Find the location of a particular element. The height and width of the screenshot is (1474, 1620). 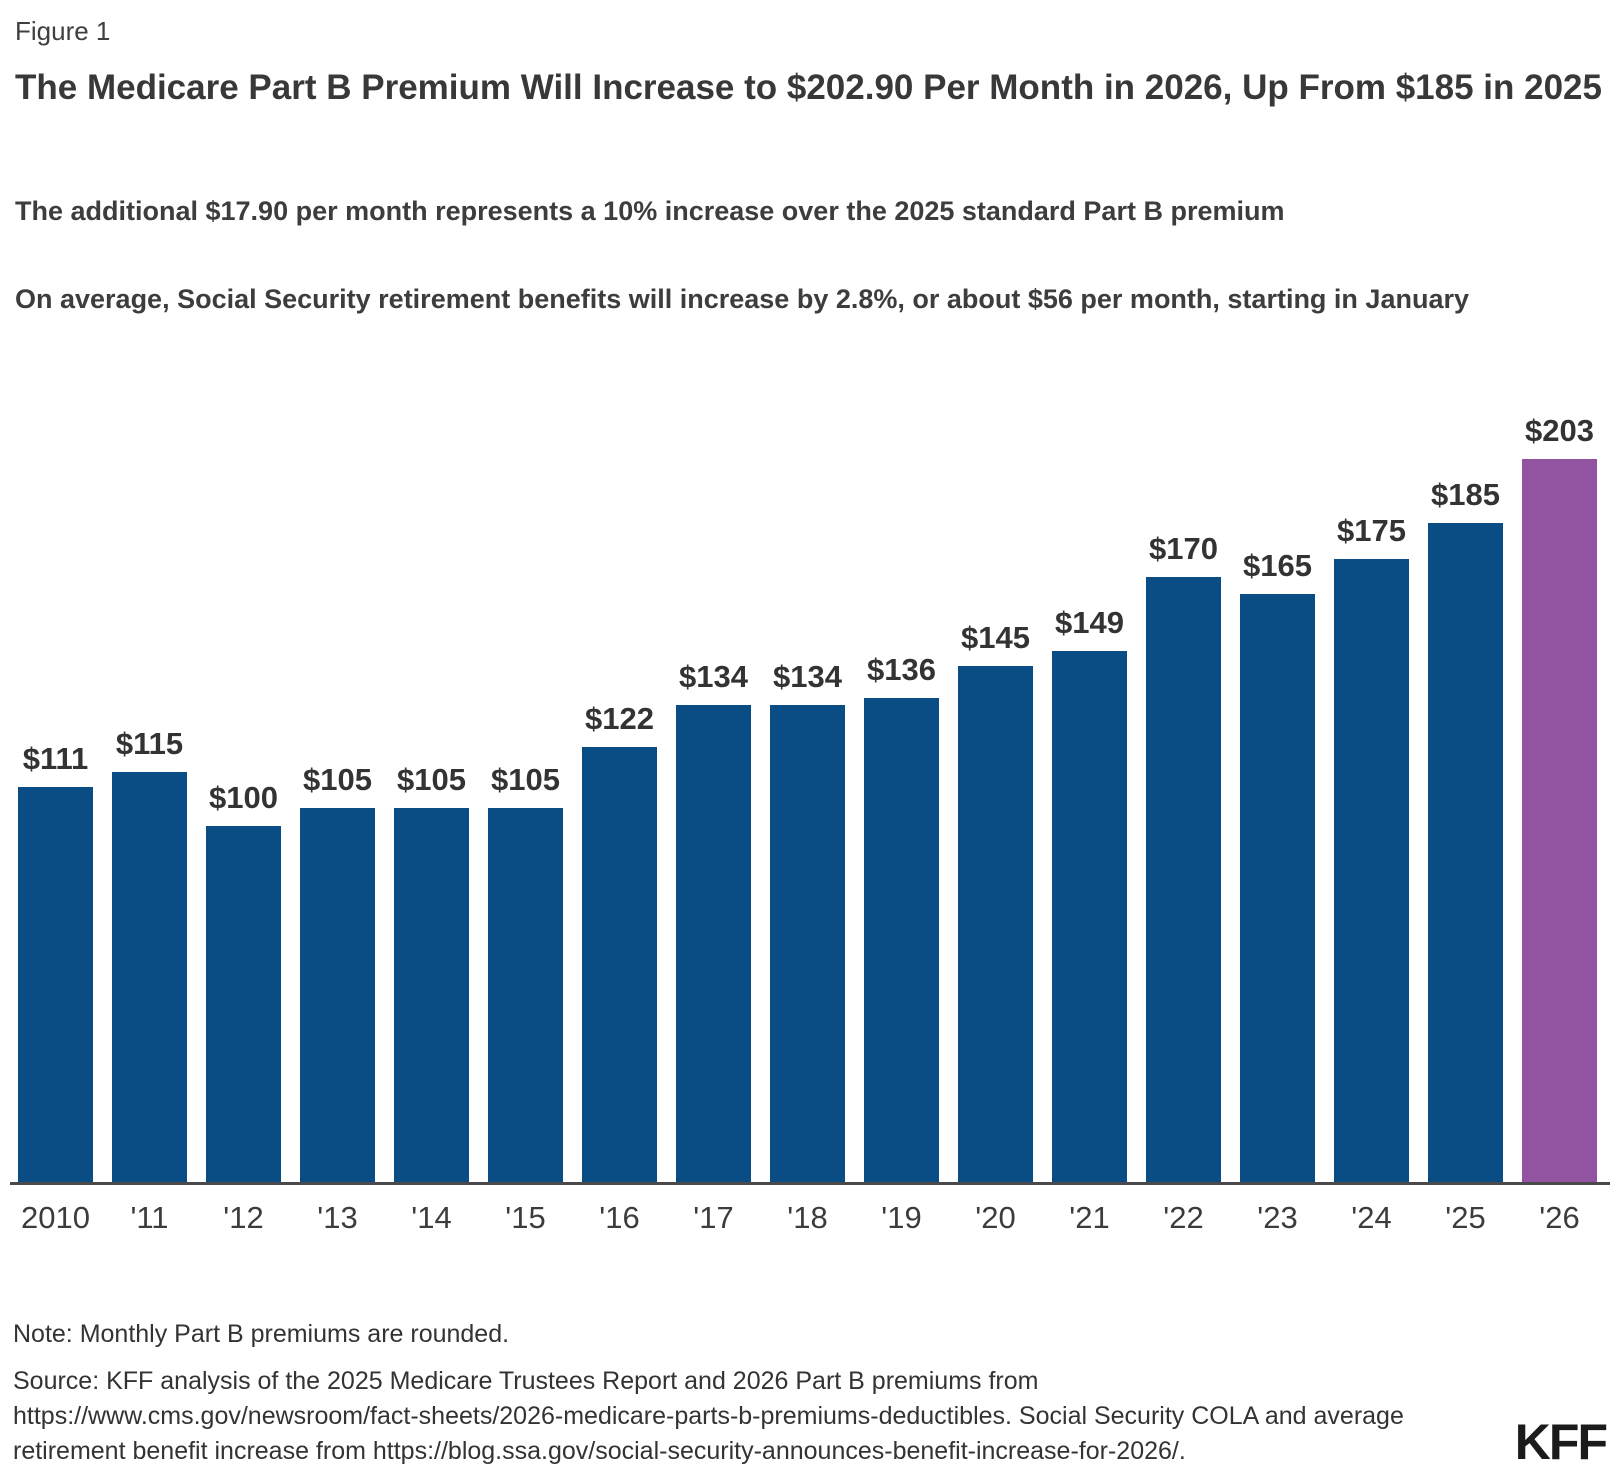

bar-group: $115 is located at coordinates (149, 954).